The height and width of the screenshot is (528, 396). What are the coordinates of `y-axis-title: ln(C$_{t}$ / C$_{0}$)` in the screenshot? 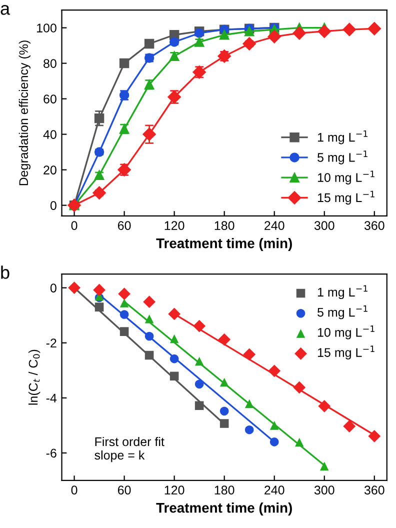 It's located at (34, 377).